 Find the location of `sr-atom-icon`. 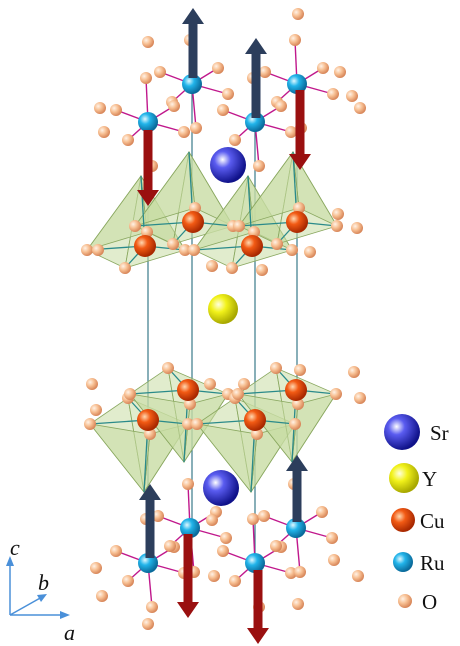

sr-atom-icon is located at coordinates (402, 432).